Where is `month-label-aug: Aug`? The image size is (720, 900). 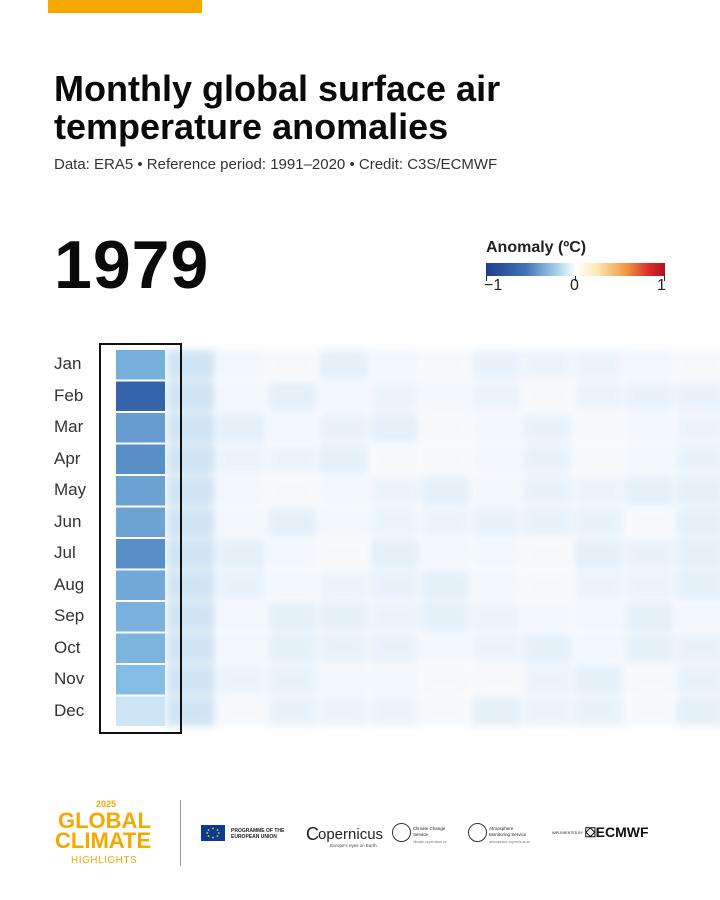
month-label-aug: Aug is located at coordinates (69, 584).